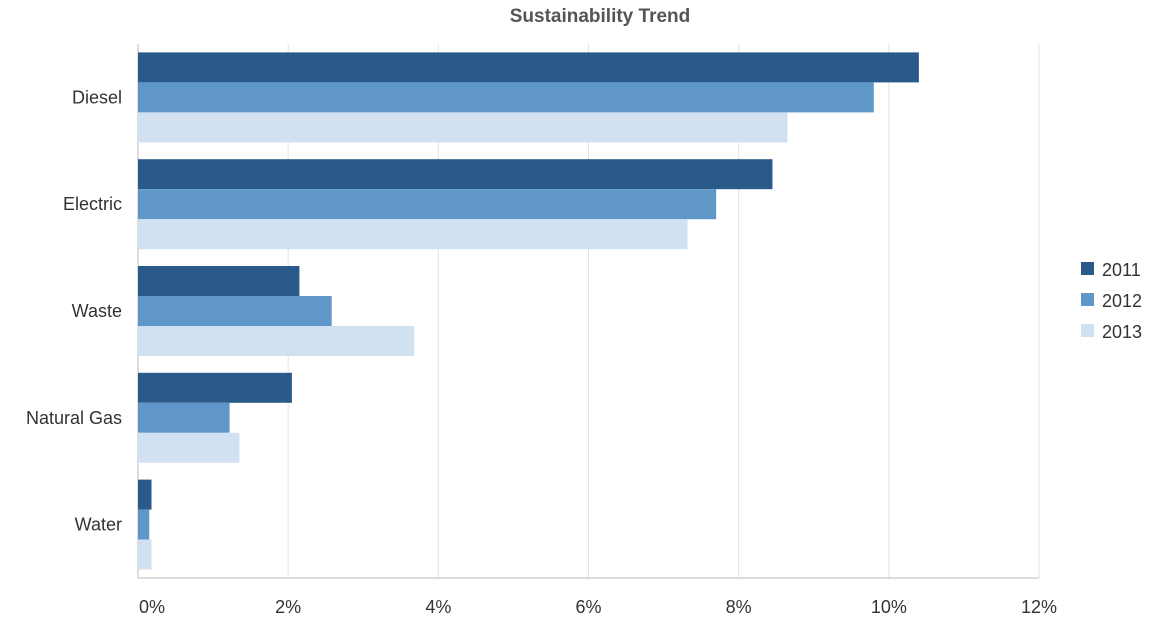 Image resolution: width=1152 pixels, height=617 pixels. Describe the element at coordinates (144, 524) in the screenshot. I see `bar-water-2012` at that location.